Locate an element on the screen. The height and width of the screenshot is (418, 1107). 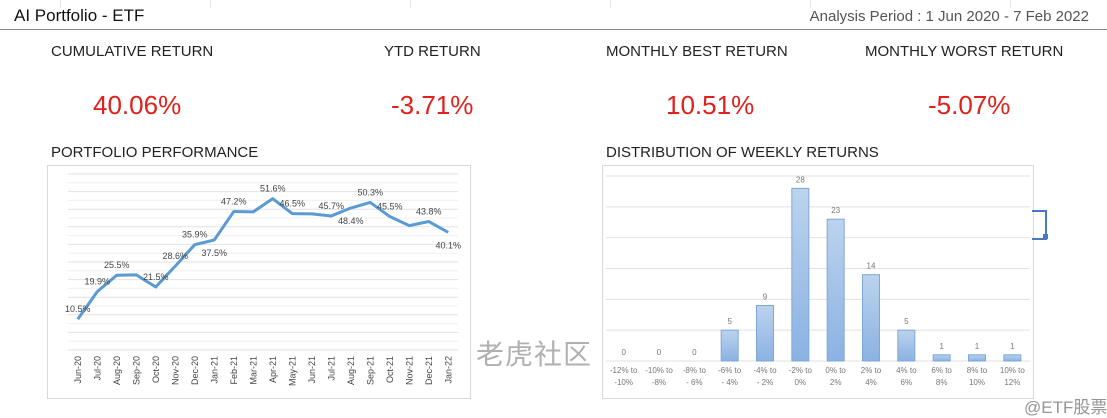
x-tick-label: Mar-21 is located at coordinates (253, 370).